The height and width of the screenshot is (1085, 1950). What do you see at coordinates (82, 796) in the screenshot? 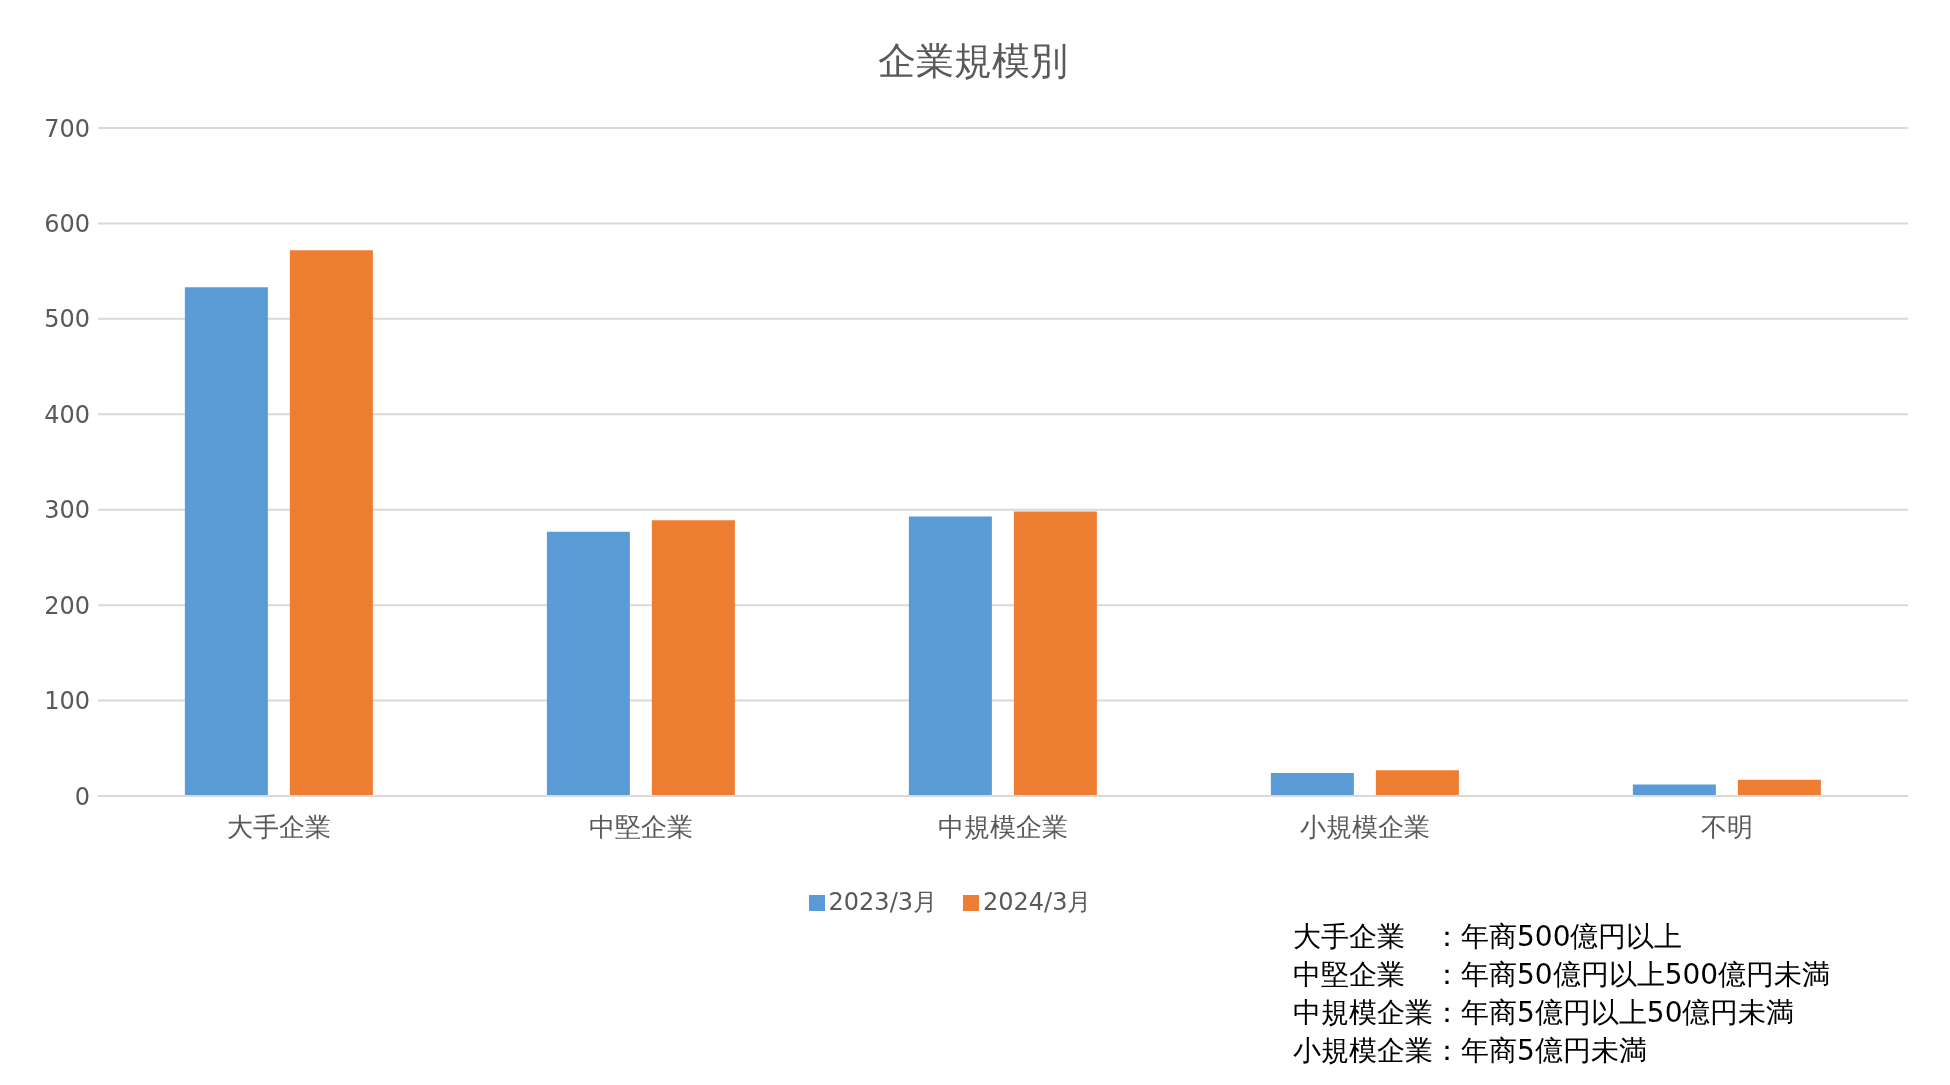
I see `y-tick-label: 0` at bounding box center [82, 796].